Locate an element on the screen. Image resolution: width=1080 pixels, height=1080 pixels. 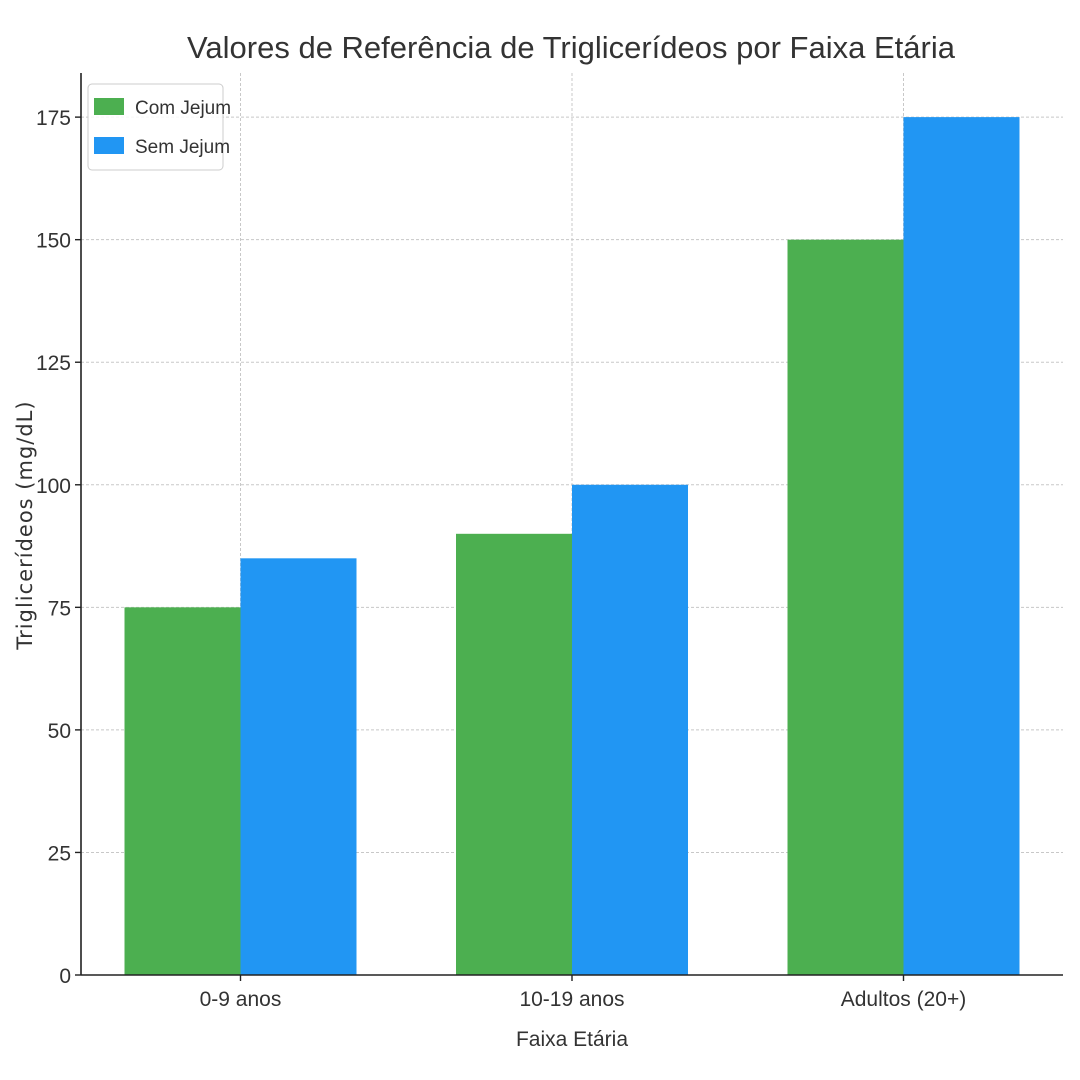
y-tick-label-2: 50 is located at coordinates (59, 731).